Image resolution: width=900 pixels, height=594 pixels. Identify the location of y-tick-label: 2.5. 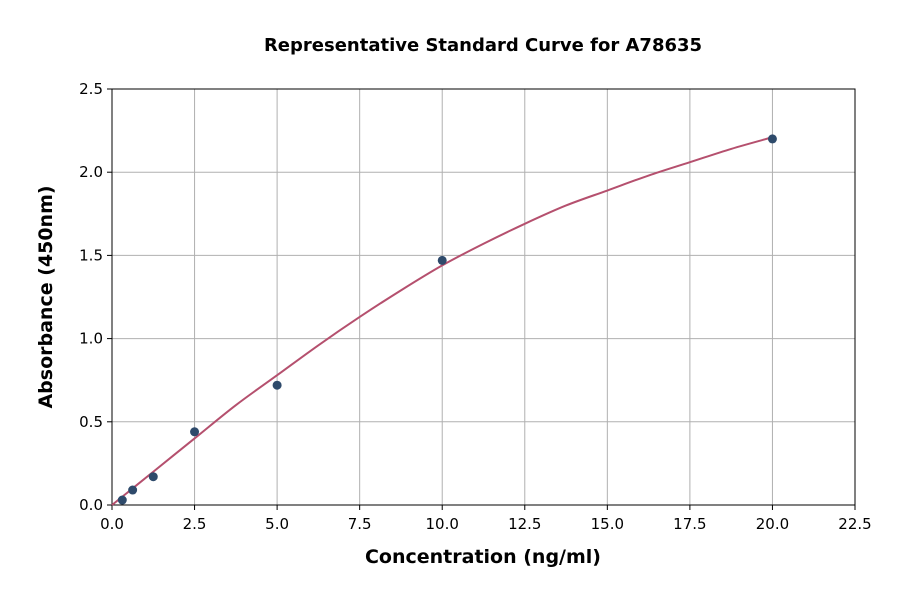
(91, 89).